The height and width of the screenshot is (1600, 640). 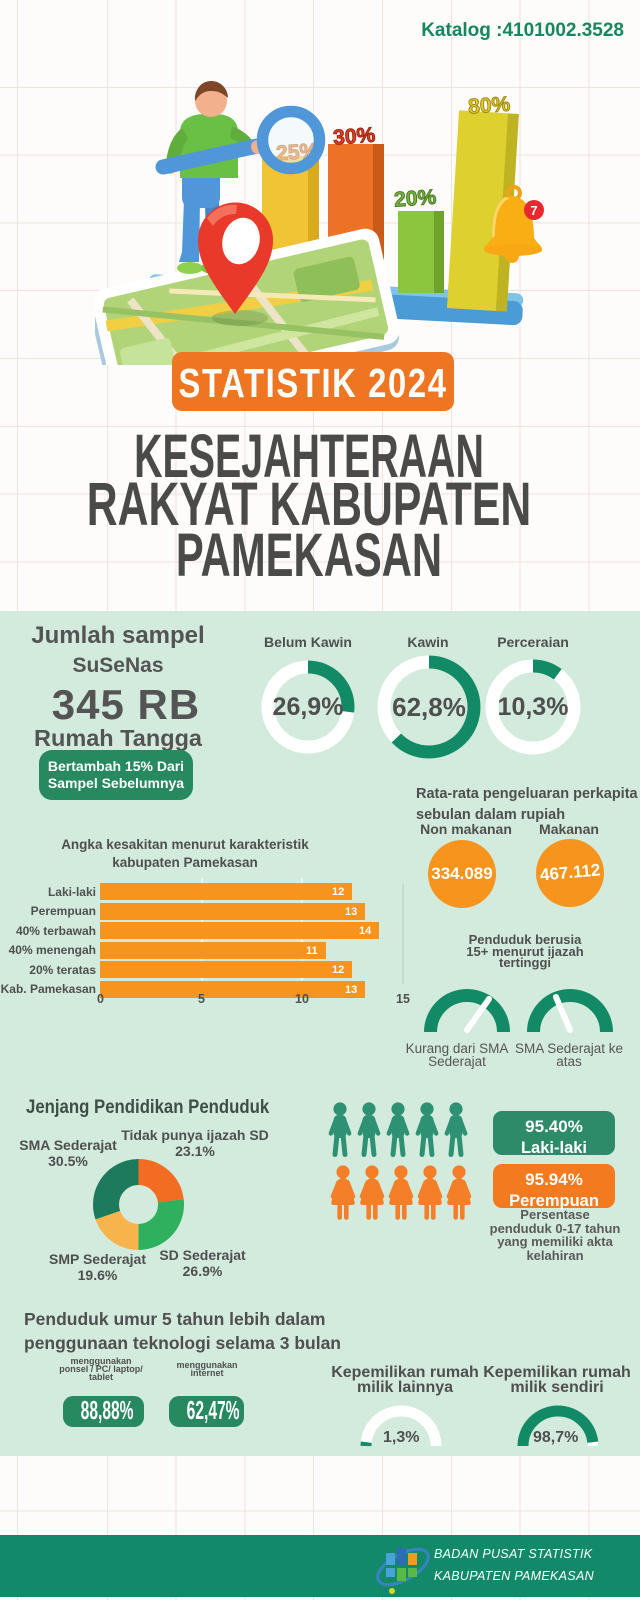 I want to click on svg-text: 80%, so click(x=489, y=106).